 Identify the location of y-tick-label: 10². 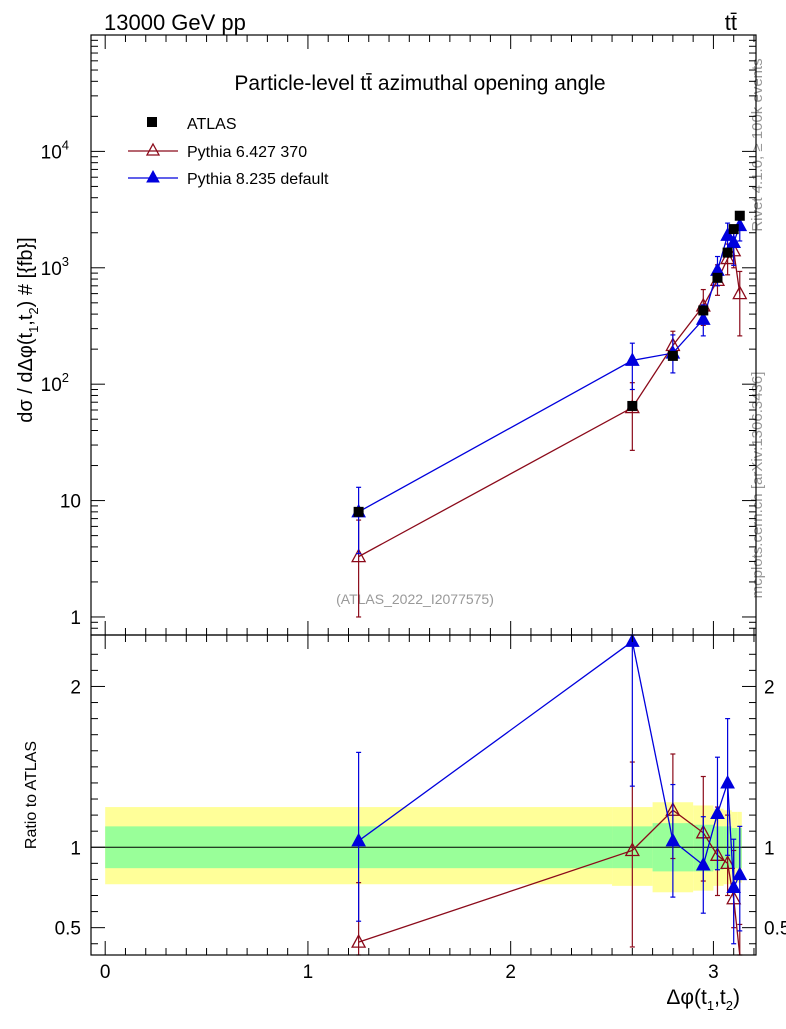
(55, 383).